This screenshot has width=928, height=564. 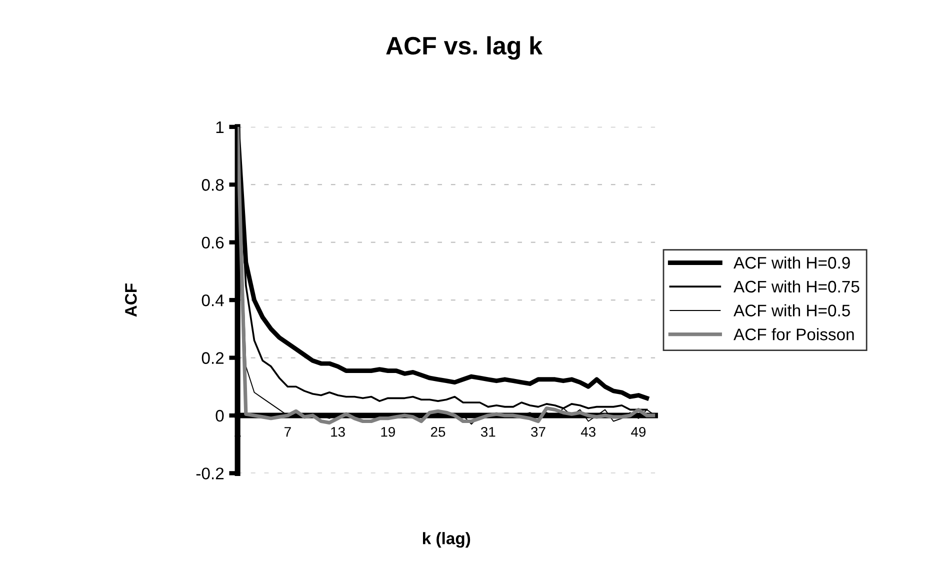 I want to click on y-tick-label: 0.8, so click(x=213, y=185).